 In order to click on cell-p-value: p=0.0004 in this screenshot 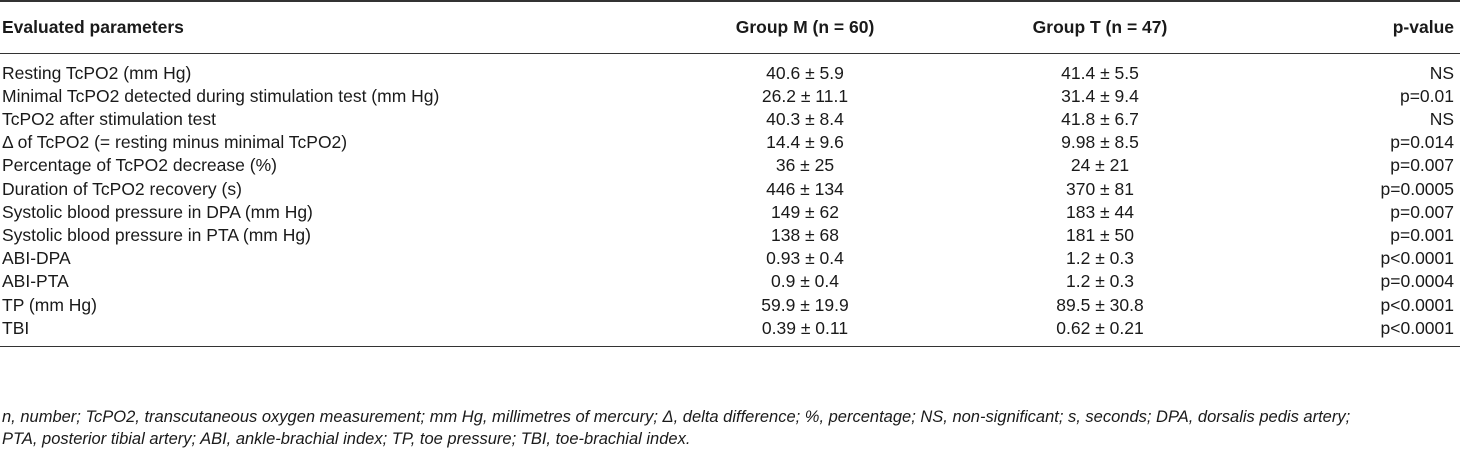, I will do `click(1417, 281)`.